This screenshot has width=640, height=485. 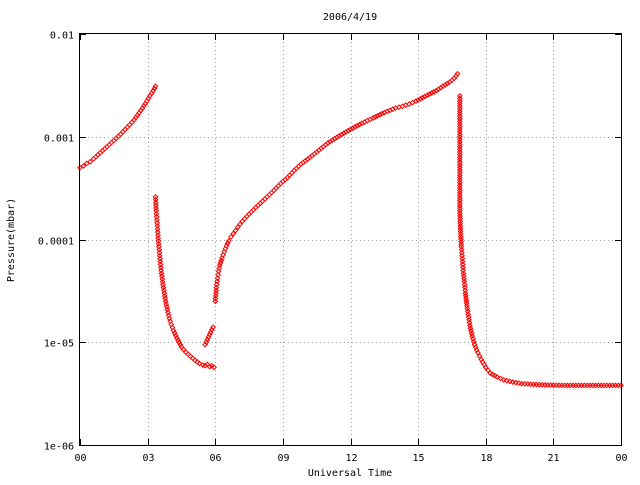 What do you see at coordinates (62, 36) in the screenshot?
I see `y-tick-label: 0.01` at bounding box center [62, 36].